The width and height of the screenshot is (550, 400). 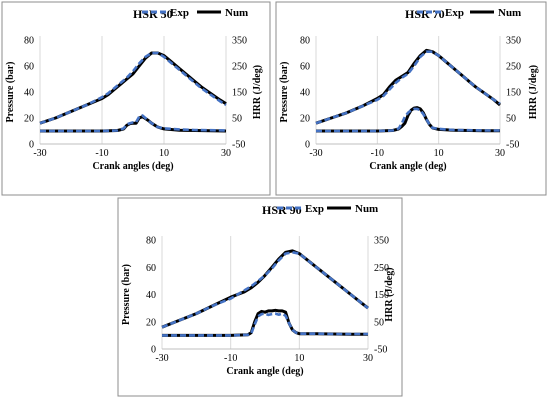 What do you see at coordinates (282, 210) in the screenshot?
I see `panel-title: HSR 90` at bounding box center [282, 210].